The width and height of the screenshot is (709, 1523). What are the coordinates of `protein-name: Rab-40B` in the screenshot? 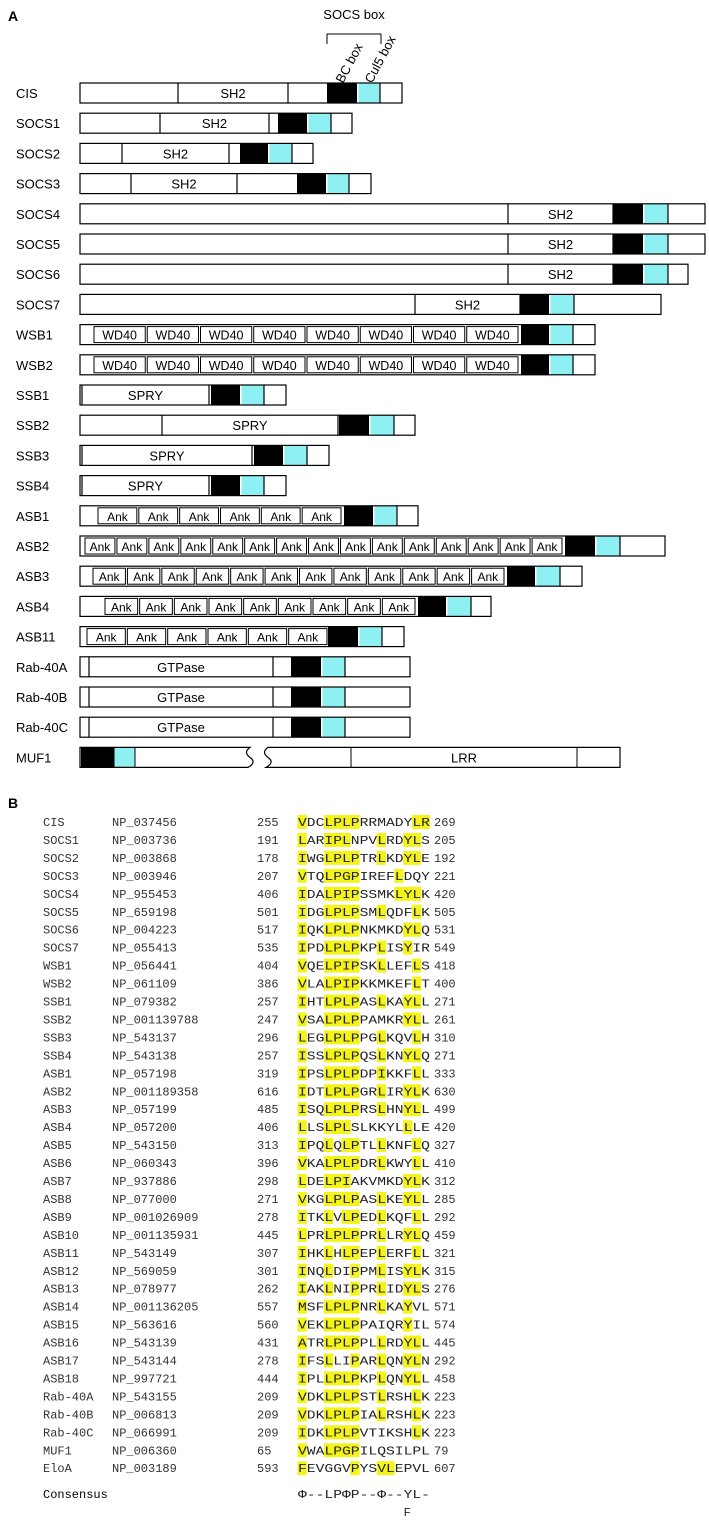 It's located at (68, 1415).